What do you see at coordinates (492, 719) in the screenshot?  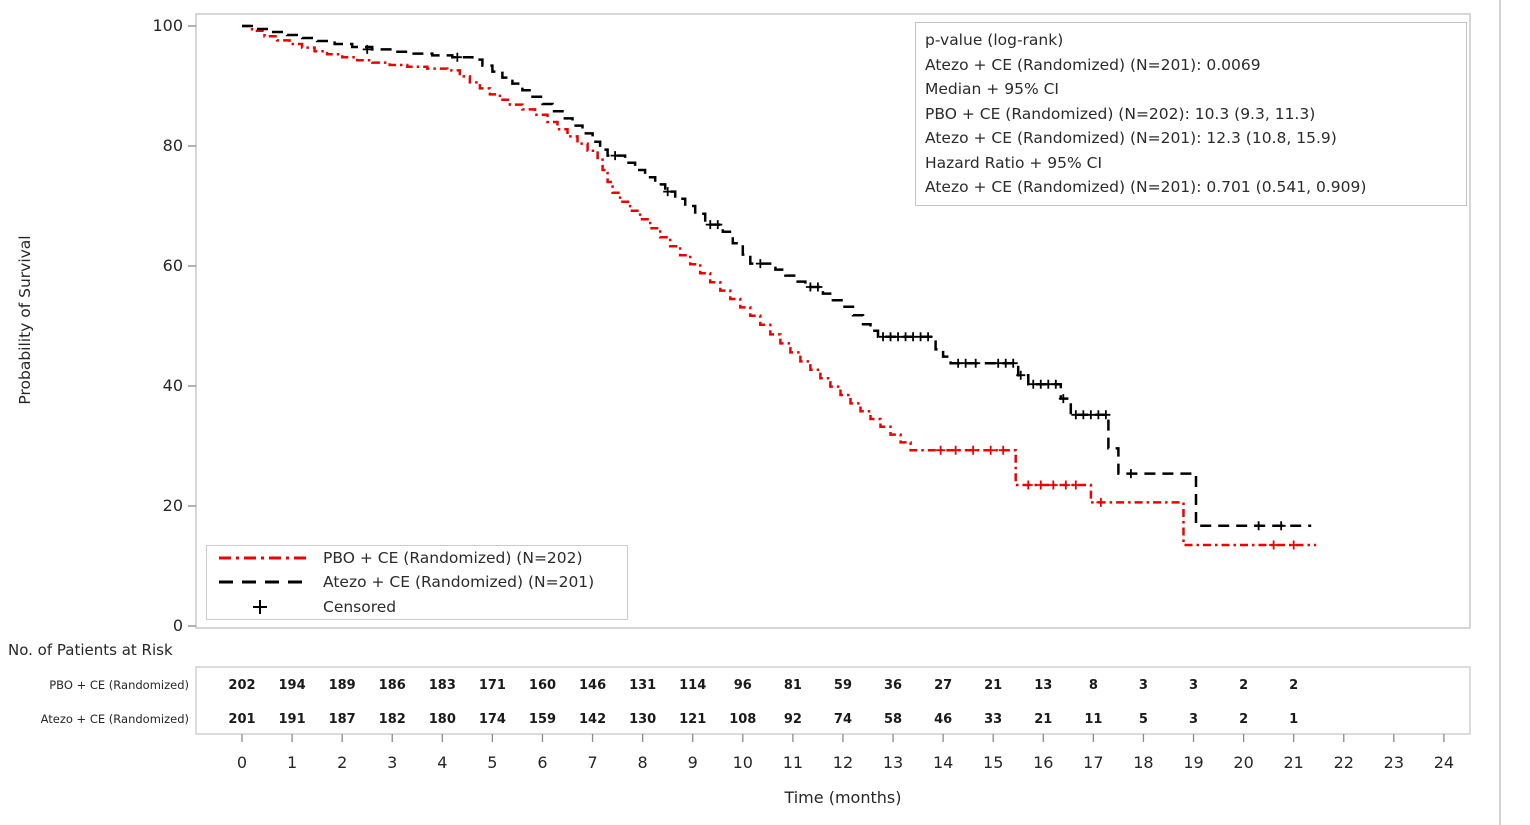 I see `risk-count: 174` at bounding box center [492, 719].